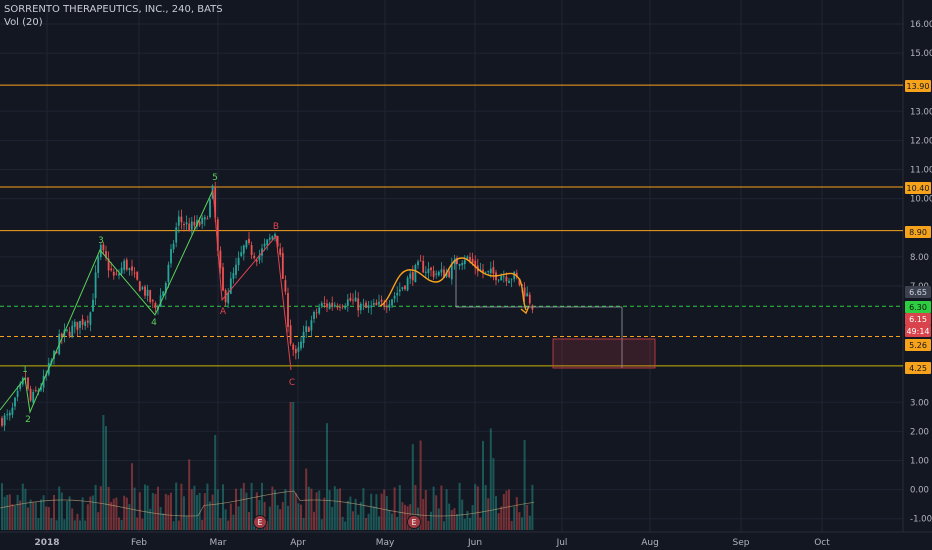  What do you see at coordinates (919, 258) in the screenshot?
I see `y-axis-tick-label: 8.00` at bounding box center [919, 258].